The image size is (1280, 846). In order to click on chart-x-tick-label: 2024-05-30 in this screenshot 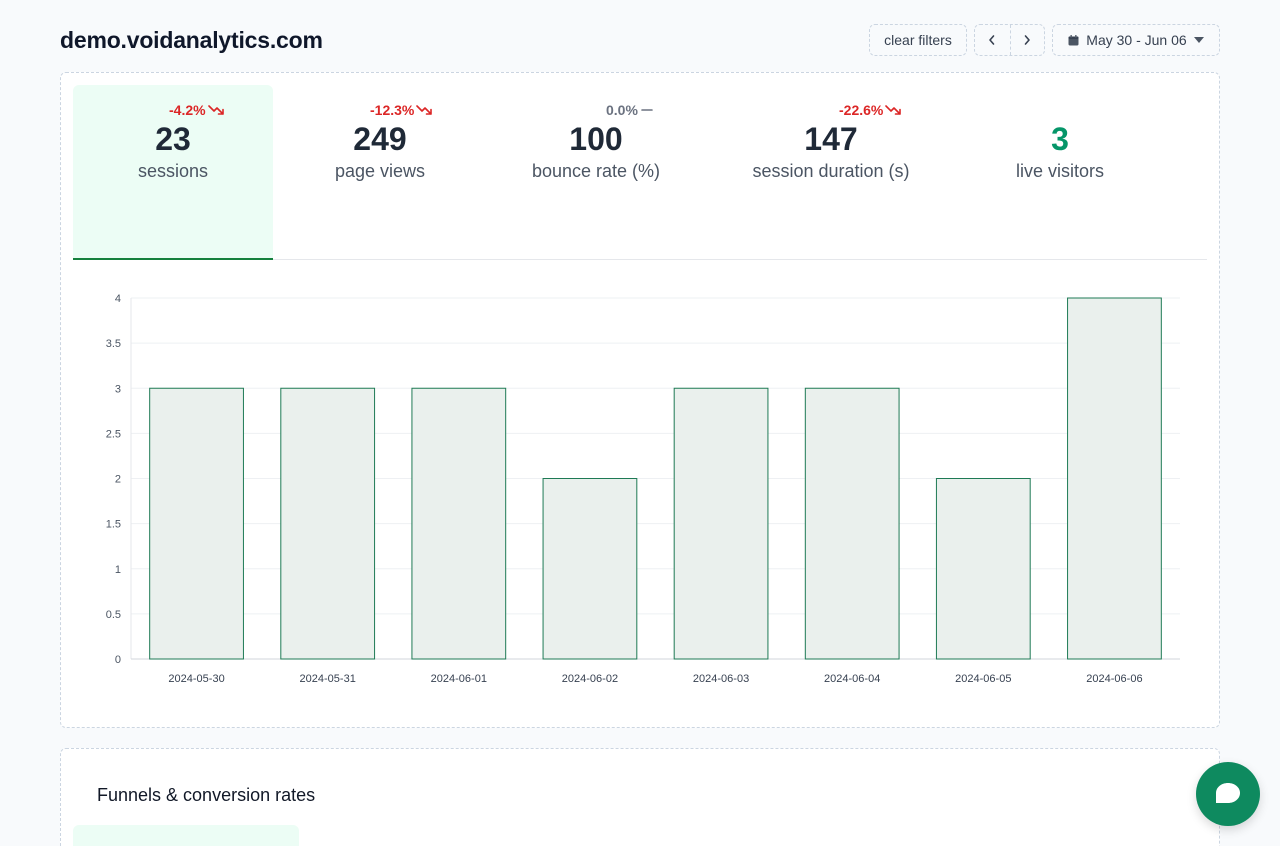, I will do `click(196, 679)`.